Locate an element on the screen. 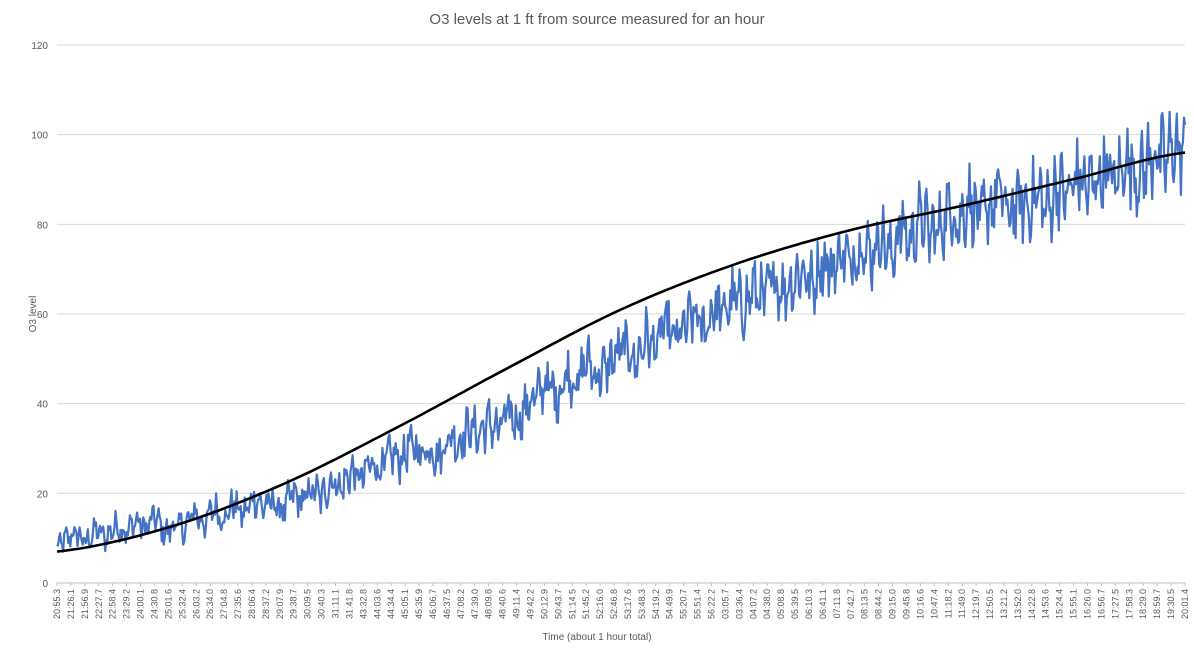 This screenshot has height=649, width=1194. x-tick-label: 44:03.6 is located at coordinates (377, 604).